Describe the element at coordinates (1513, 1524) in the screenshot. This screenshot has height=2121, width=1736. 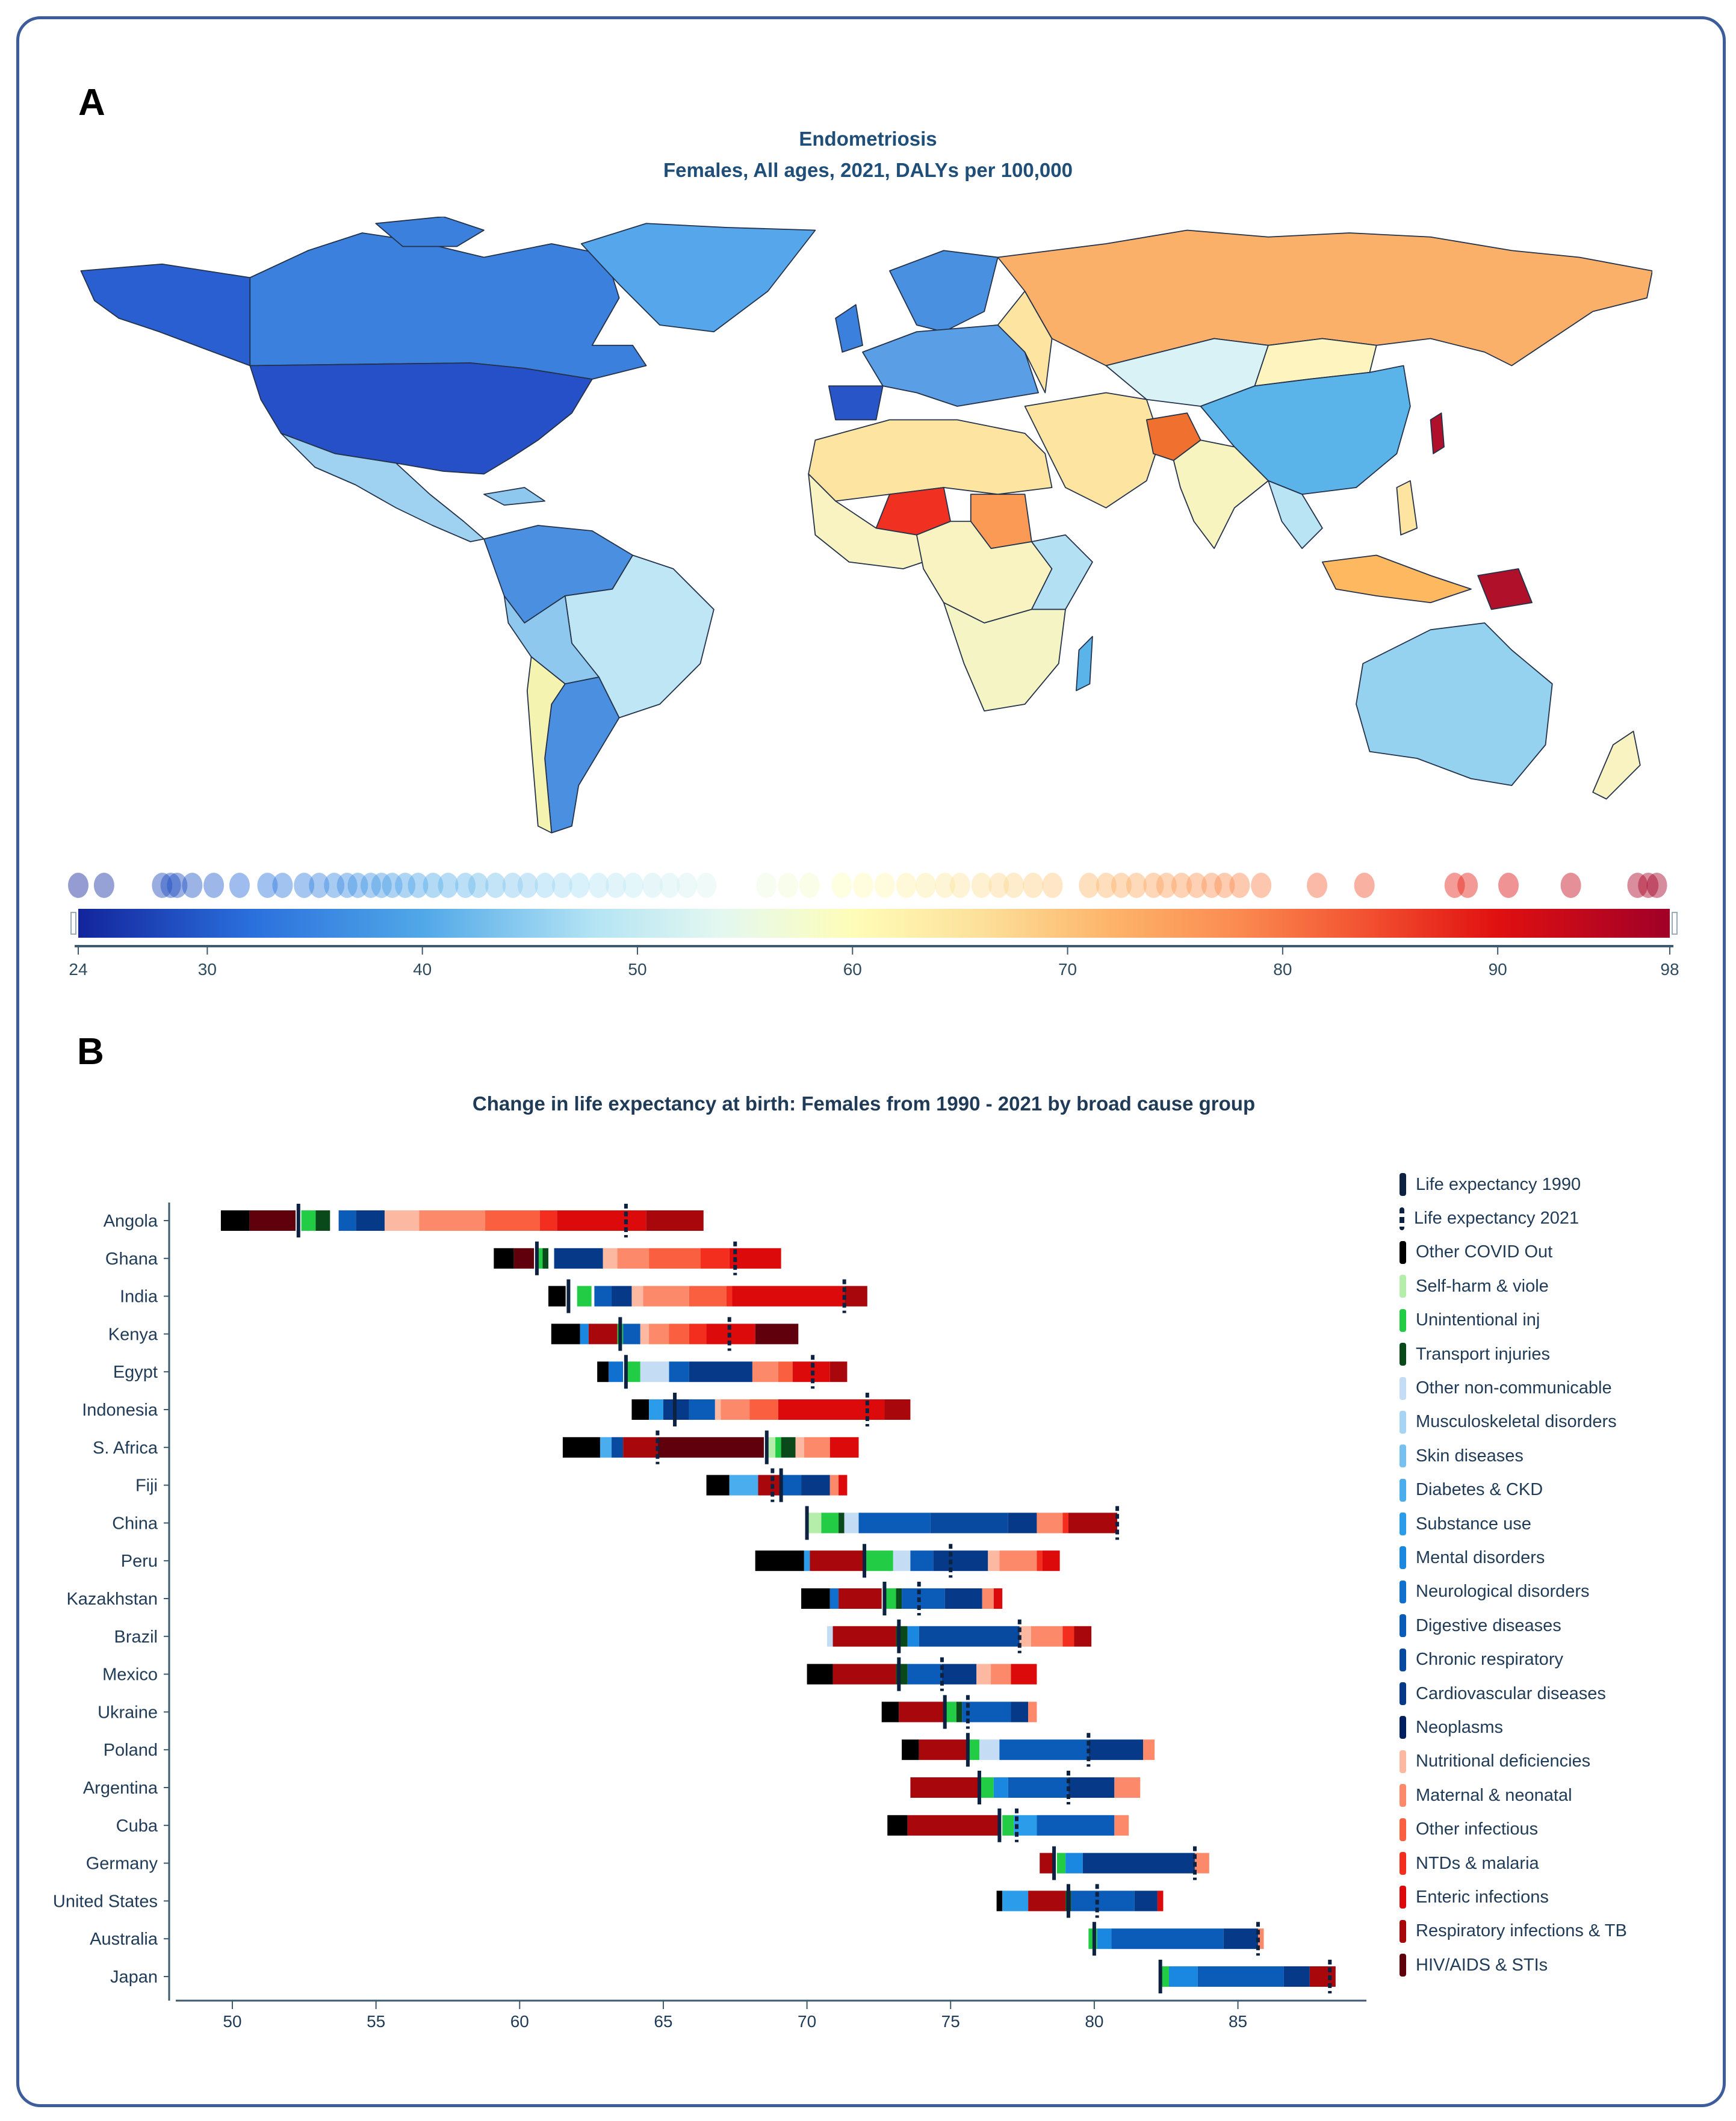
I see `legend-item: Substance use` at that location.